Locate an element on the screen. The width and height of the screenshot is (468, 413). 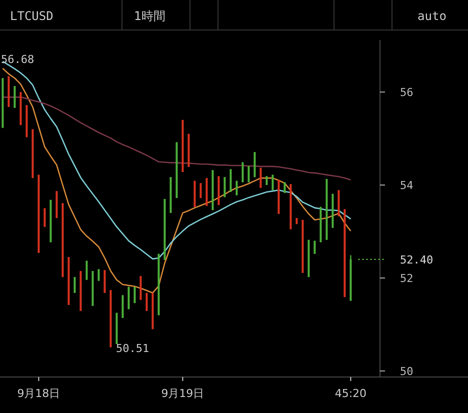
y-tick-label: 50 is located at coordinates (407, 371).